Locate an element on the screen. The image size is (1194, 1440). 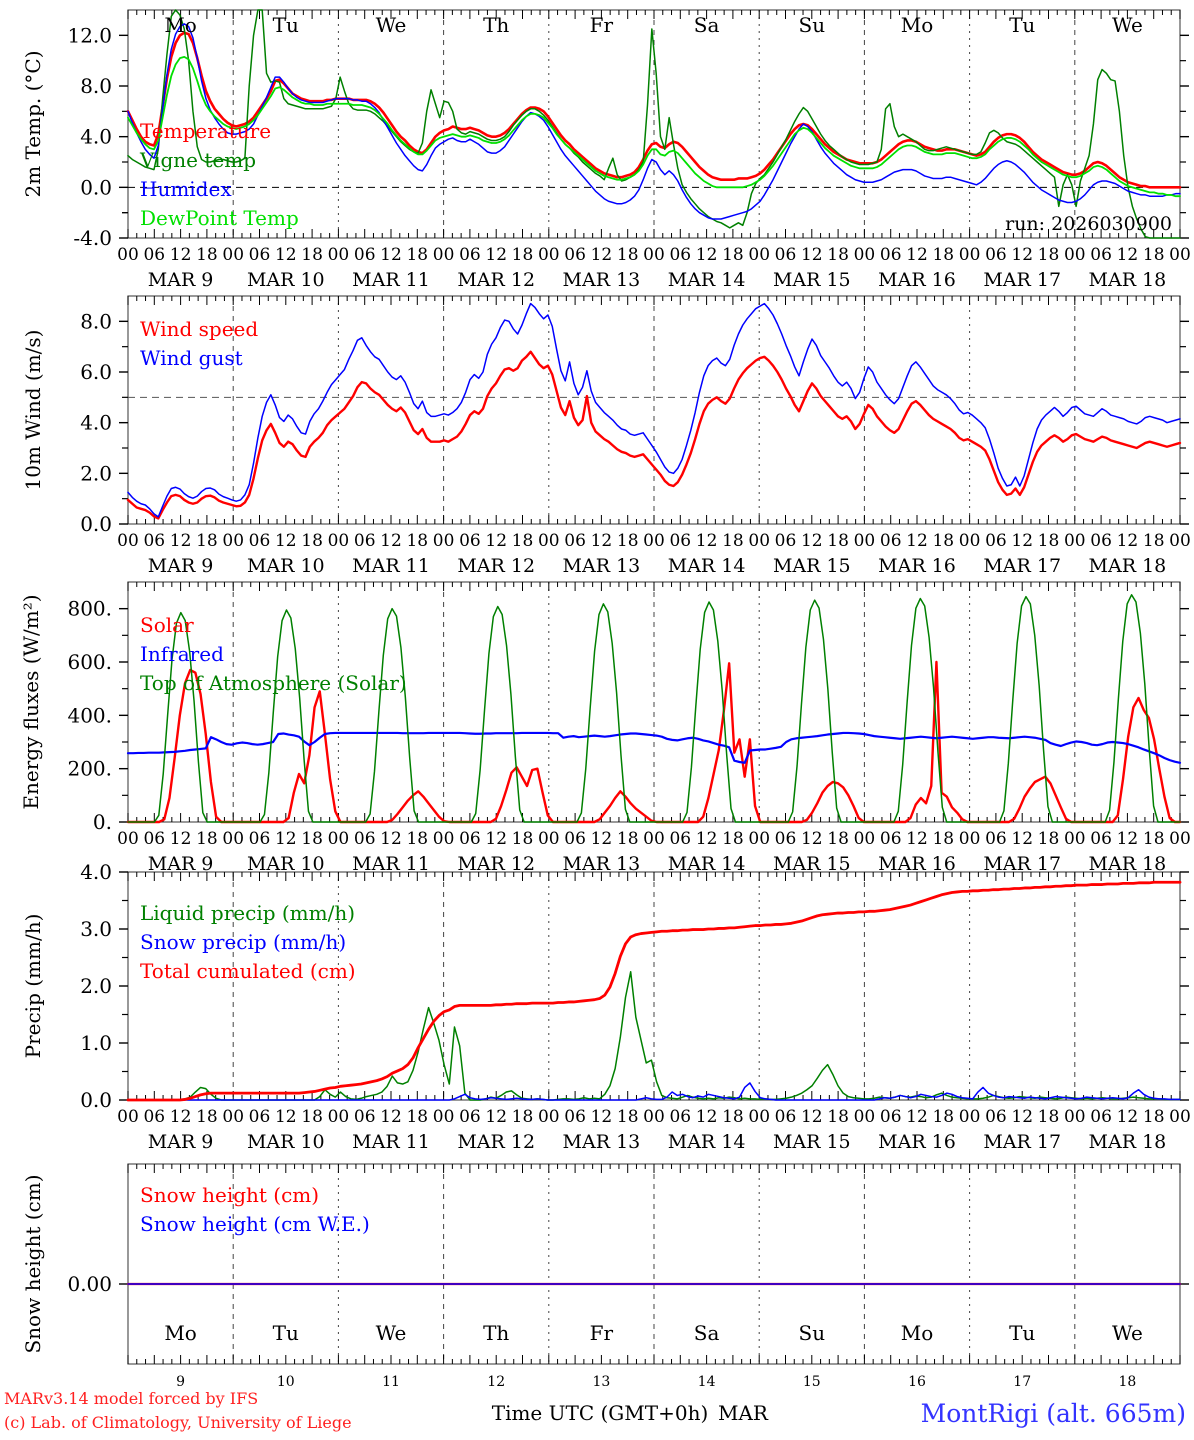
series-line-vigne-temp is located at coordinates (654, 124).